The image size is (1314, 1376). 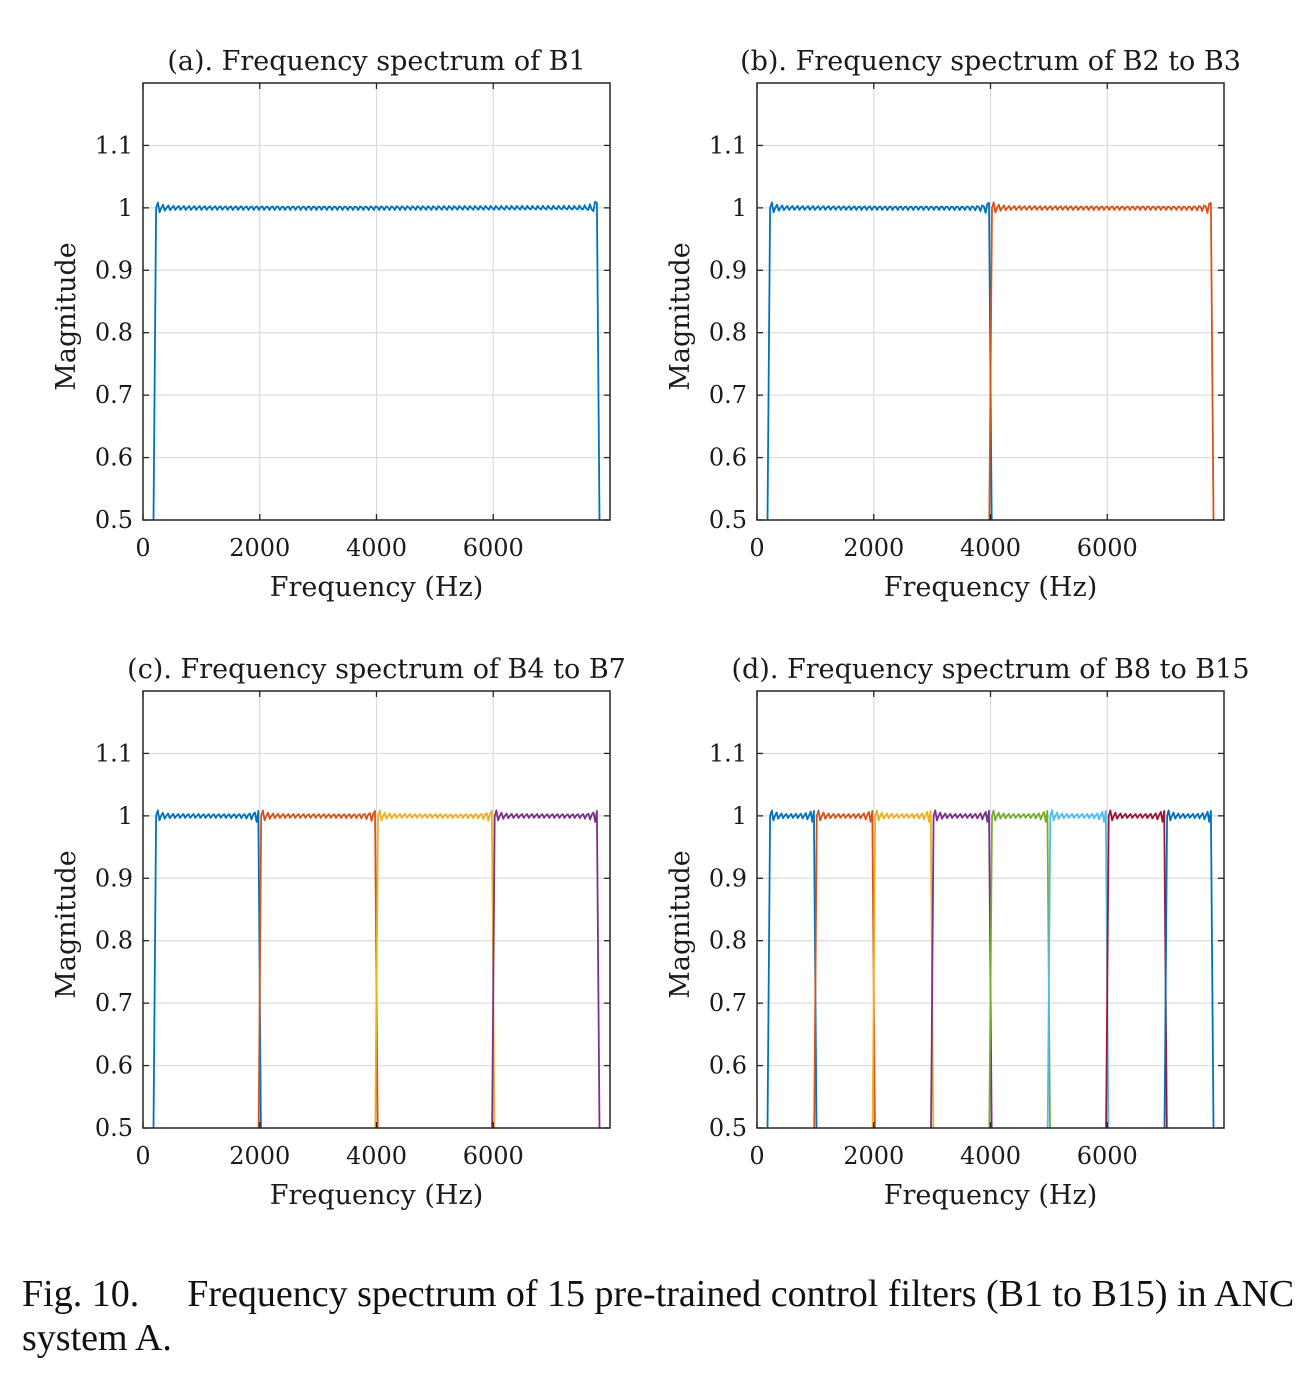 I want to click on chart-title: (c). Frequency spectrum of B4 to B7, so click(x=376, y=669).